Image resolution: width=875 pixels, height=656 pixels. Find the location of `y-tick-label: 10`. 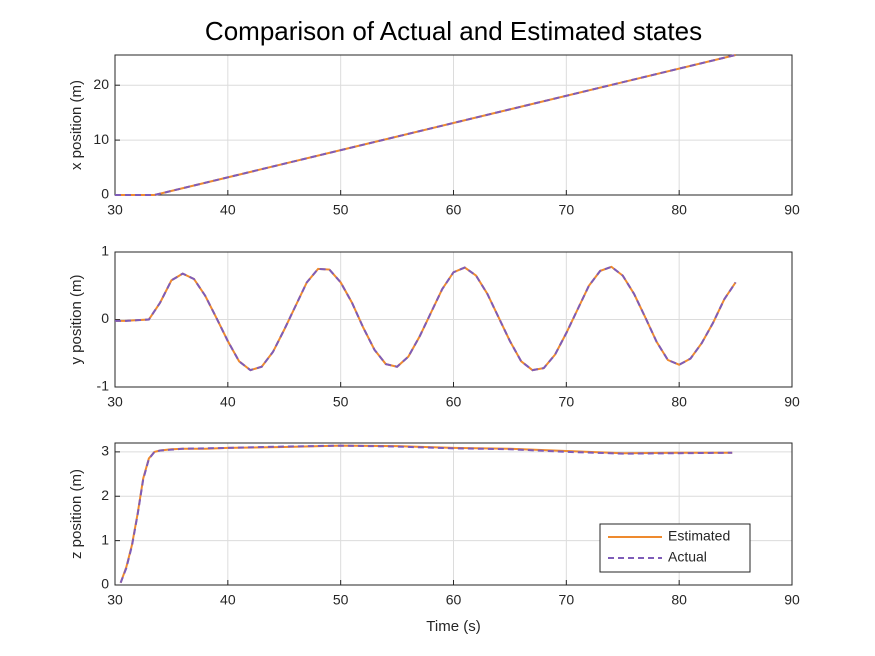

y-tick-label: 10 is located at coordinates (101, 139).